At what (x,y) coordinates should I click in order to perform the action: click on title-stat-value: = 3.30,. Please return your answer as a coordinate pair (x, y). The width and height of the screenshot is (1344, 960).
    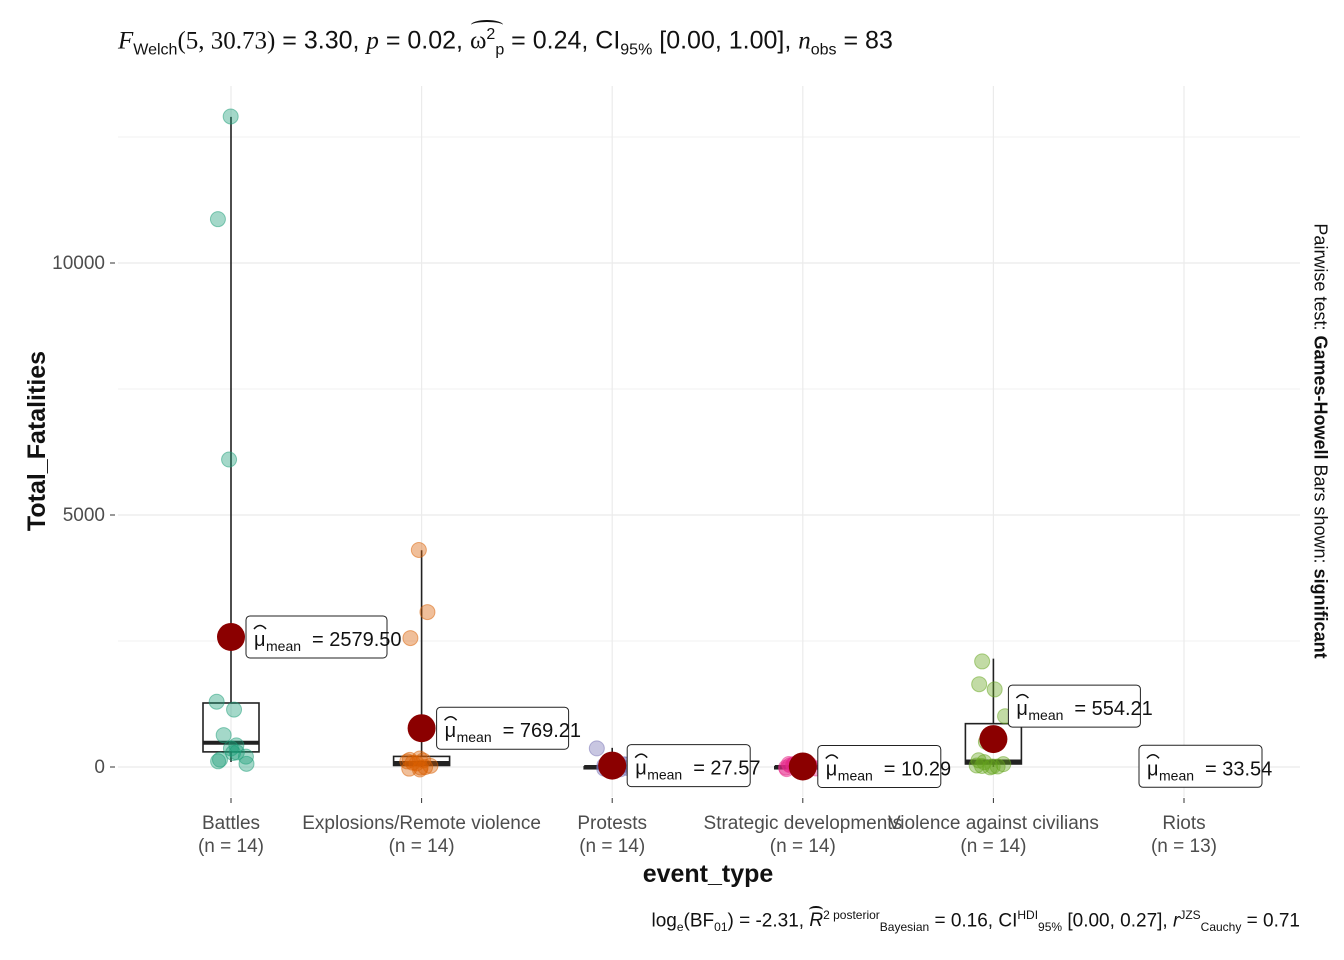
    Looking at the image, I should click on (321, 40).